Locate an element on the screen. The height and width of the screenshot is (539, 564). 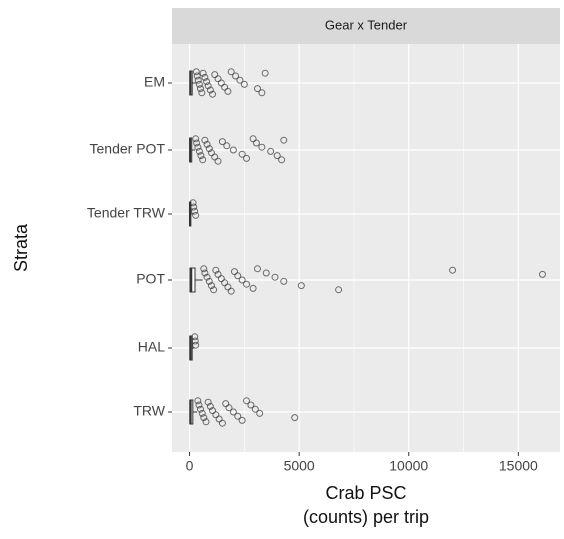
strip-title: Gear x Tender is located at coordinates (366, 24).